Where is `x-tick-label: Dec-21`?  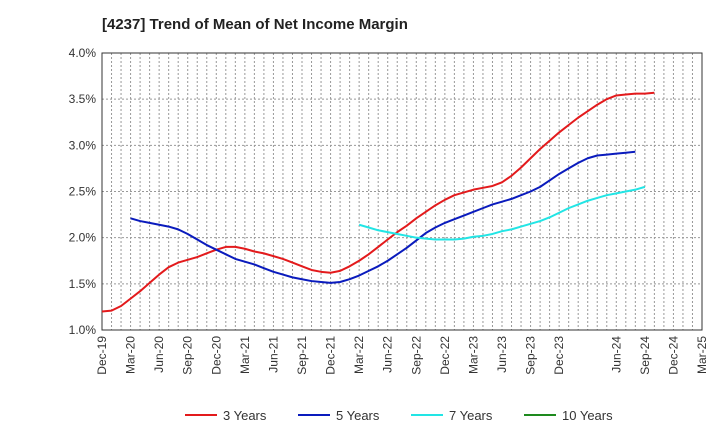 x-tick-label: Dec-21 is located at coordinates (331, 355).